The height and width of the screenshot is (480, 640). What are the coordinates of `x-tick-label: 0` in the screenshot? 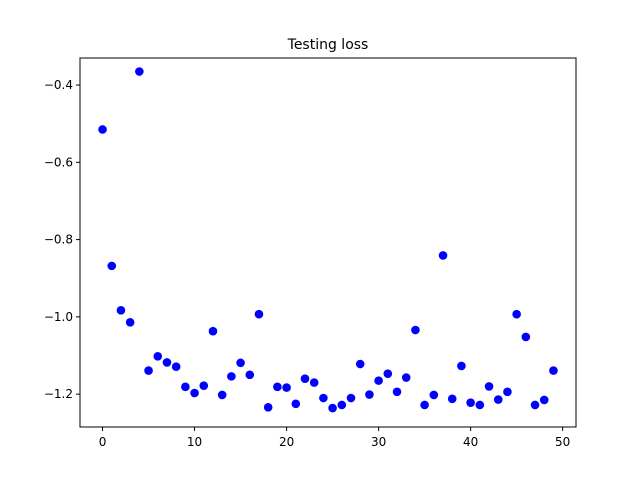 It's located at (103, 442).